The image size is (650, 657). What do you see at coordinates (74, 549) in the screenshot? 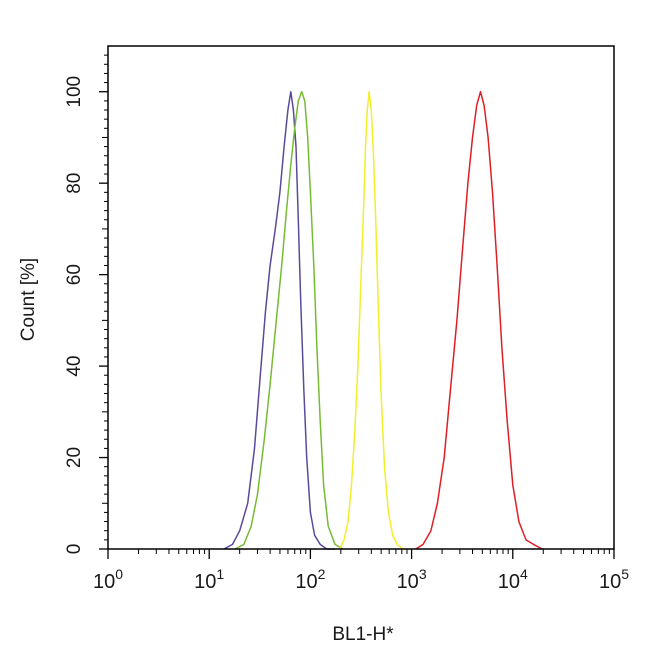
I see `y-tick-label: 0` at bounding box center [74, 549].